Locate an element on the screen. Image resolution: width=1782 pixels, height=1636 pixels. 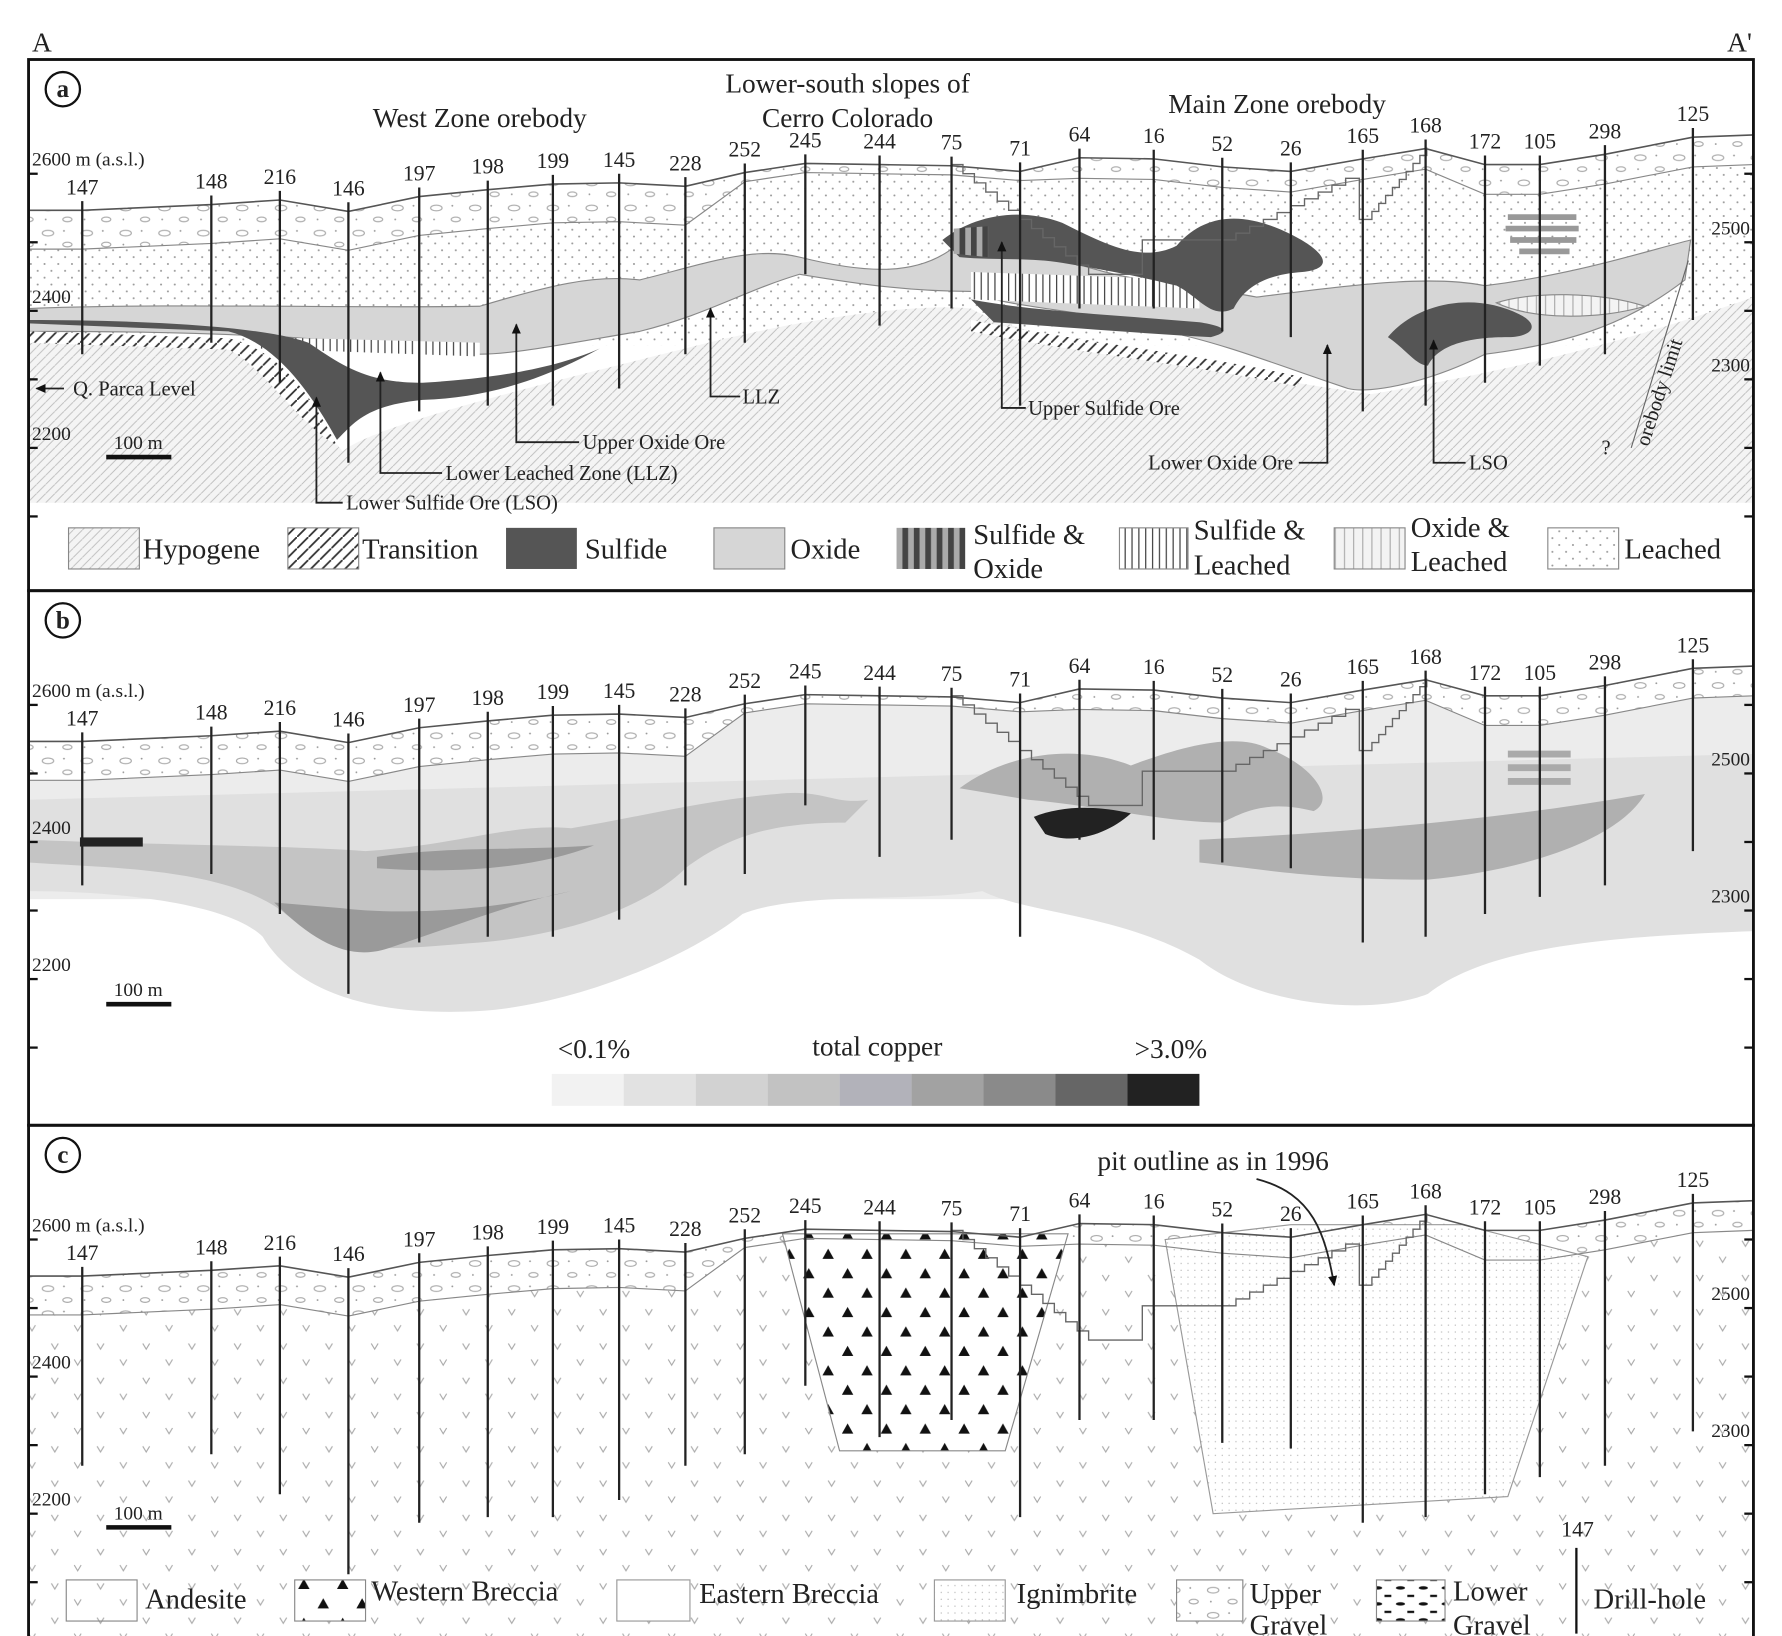
sulfide-oxide is located at coordinates (971, 242).